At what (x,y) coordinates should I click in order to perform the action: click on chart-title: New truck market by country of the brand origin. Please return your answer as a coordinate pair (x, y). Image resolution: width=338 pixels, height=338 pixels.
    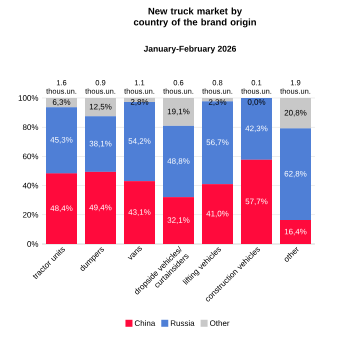
    Looking at the image, I should click on (195, 18).